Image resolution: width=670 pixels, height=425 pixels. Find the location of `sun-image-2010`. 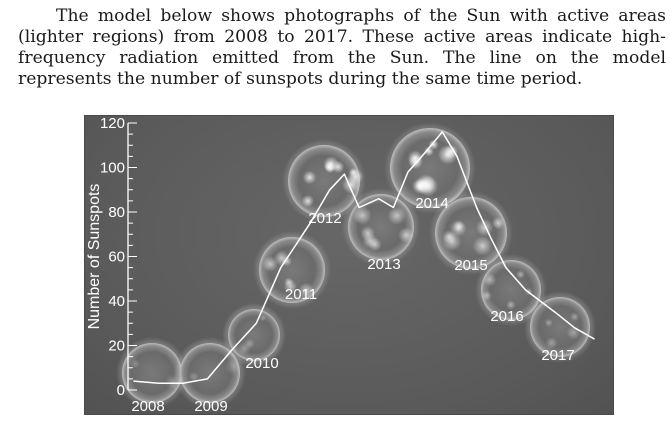

sun-image-2010 is located at coordinates (254, 335).